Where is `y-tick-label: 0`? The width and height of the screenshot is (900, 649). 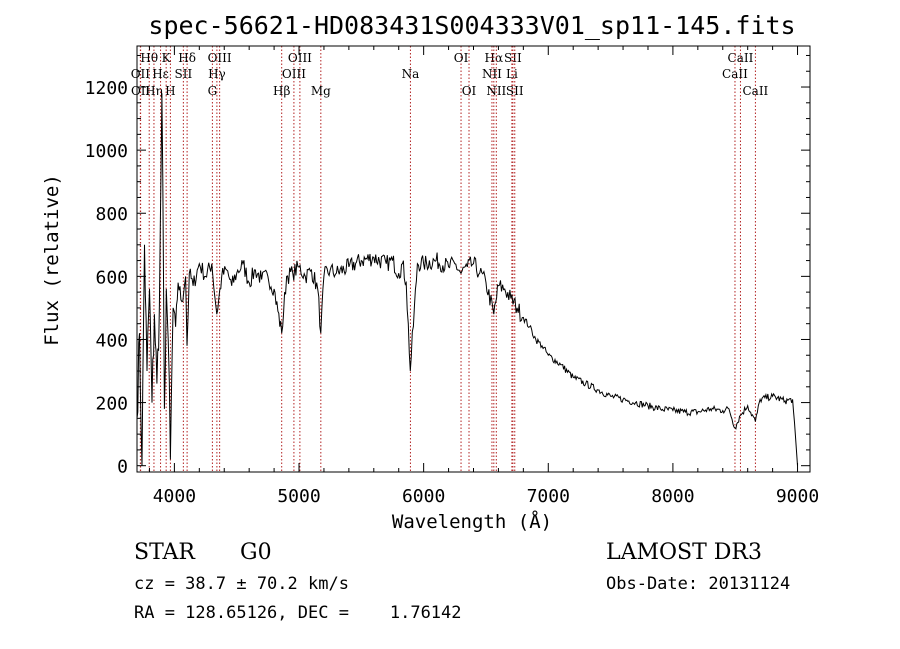
y-tick-label: 0 is located at coordinates (122, 467).